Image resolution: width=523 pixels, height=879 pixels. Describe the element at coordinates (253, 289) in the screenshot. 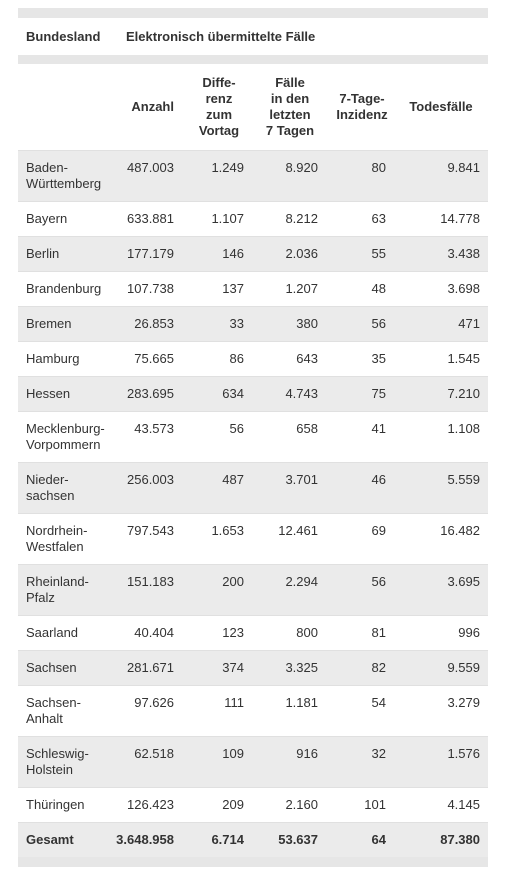

I see `table-row: Brandenburg 107.738 137 1.207 48 3.698` at that location.